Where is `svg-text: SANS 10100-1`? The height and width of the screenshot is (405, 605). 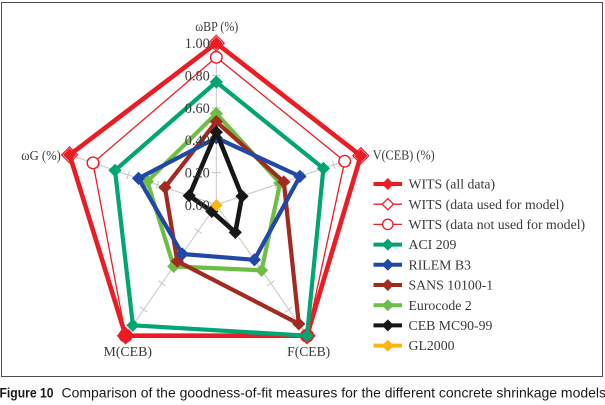 svg-text: SANS 10100-1 is located at coordinates (451, 285).